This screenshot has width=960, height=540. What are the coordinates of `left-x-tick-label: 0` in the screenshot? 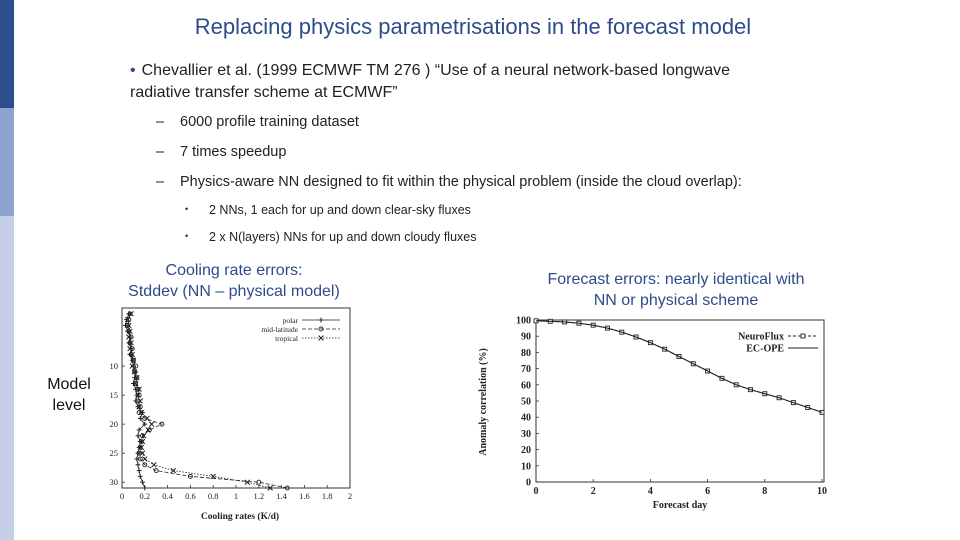 It's located at (122, 496).